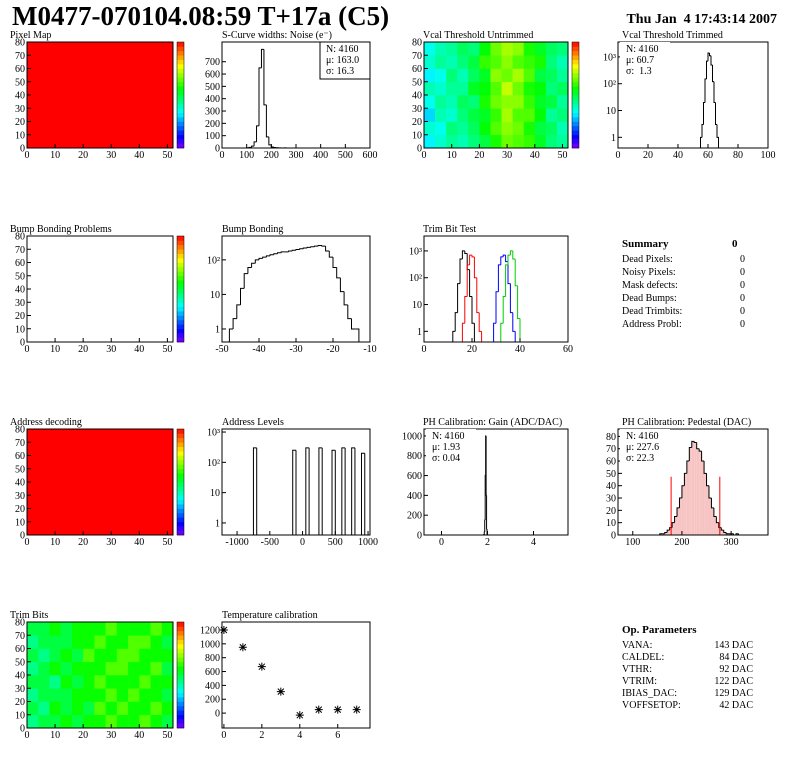  What do you see at coordinates (139, 735) in the screenshot?
I see `x-tick-label: 40` at bounding box center [139, 735].